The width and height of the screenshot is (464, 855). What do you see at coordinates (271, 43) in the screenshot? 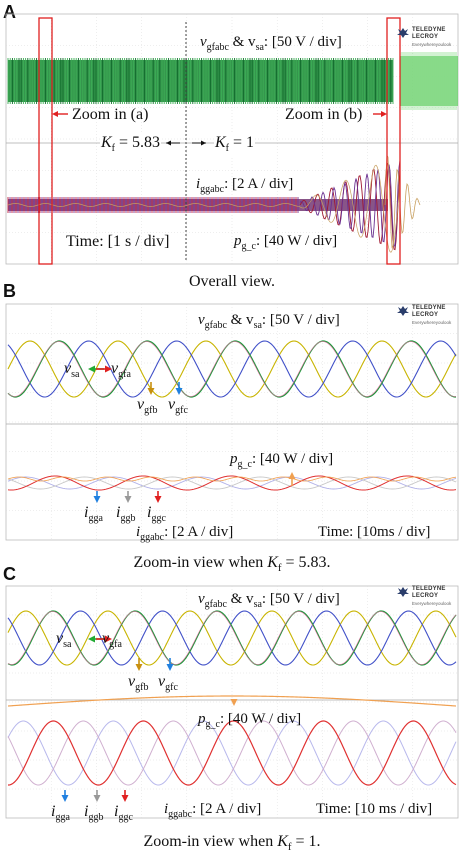
I see `voltage-scale-label-a: vgfabc & vsa: [50 V / div]` at bounding box center [271, 43].